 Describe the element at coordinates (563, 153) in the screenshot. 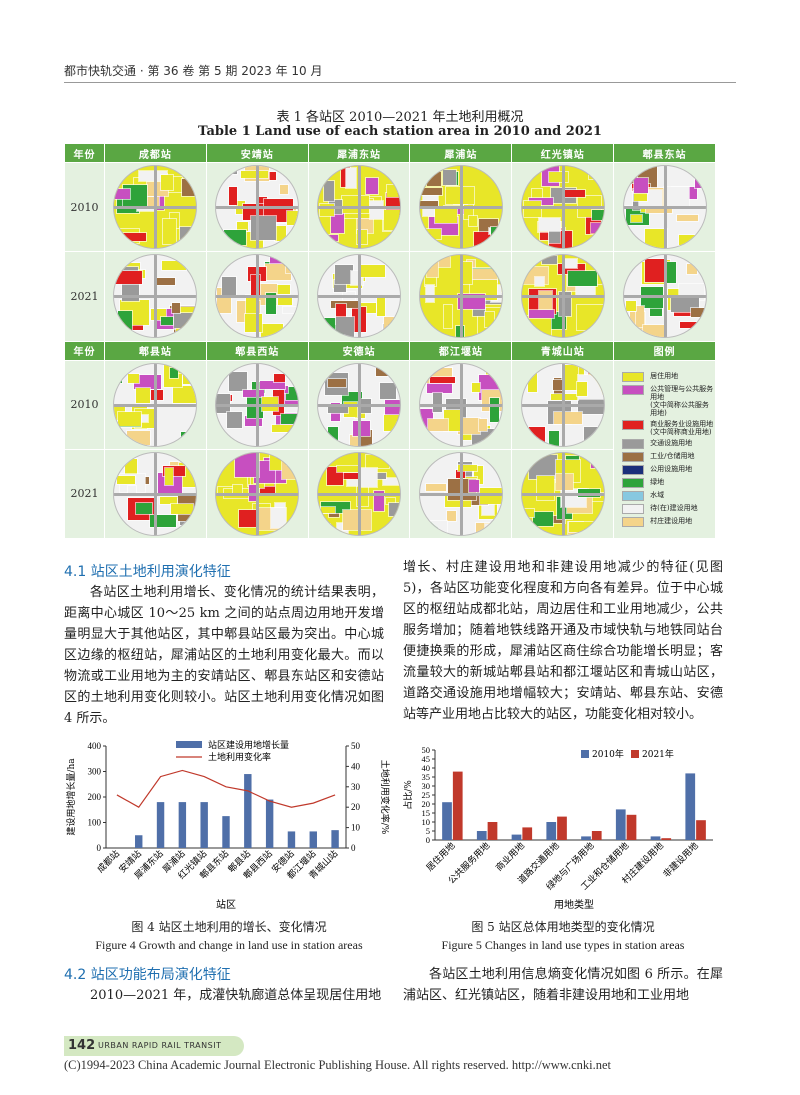

I see `station-header: 红光镇站` at that location.